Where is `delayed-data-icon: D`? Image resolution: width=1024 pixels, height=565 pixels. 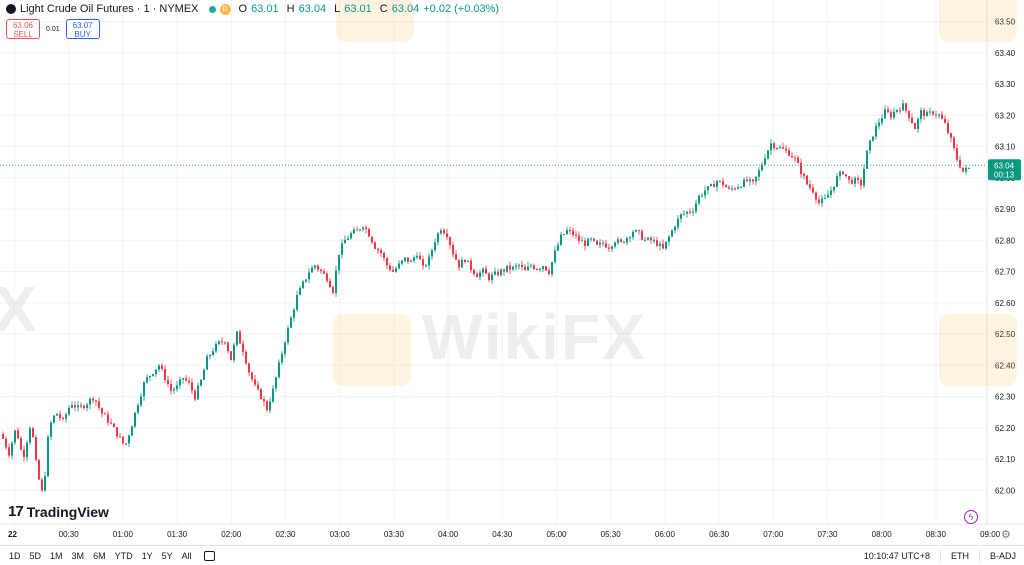 delayed-data-icon: D is located at coordinates (225, 9).